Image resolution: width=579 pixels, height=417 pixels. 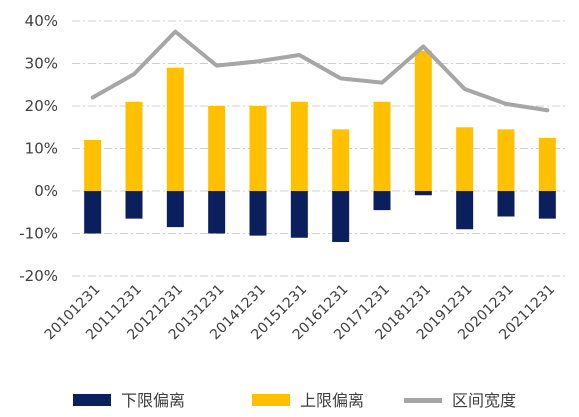 I want to click on y-tick-label: -20%, so click(x=38, y=276).